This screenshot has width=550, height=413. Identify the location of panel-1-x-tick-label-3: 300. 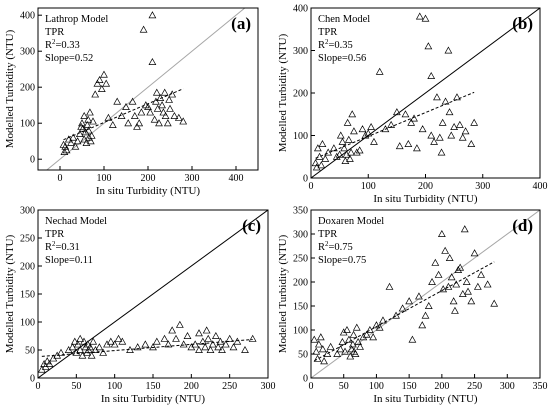
(482, 186).